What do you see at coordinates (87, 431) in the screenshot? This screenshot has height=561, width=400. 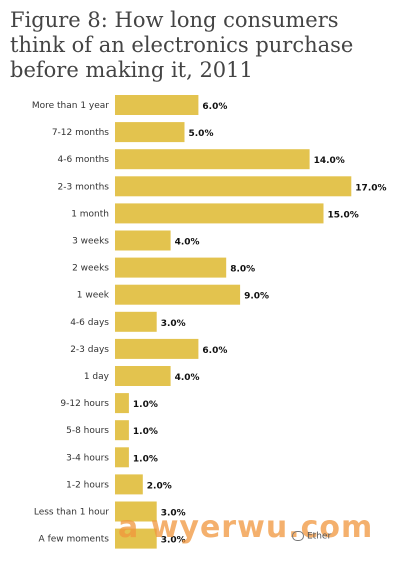 I see `category-label: 5-8 hours` at bounding box center [87, 431].